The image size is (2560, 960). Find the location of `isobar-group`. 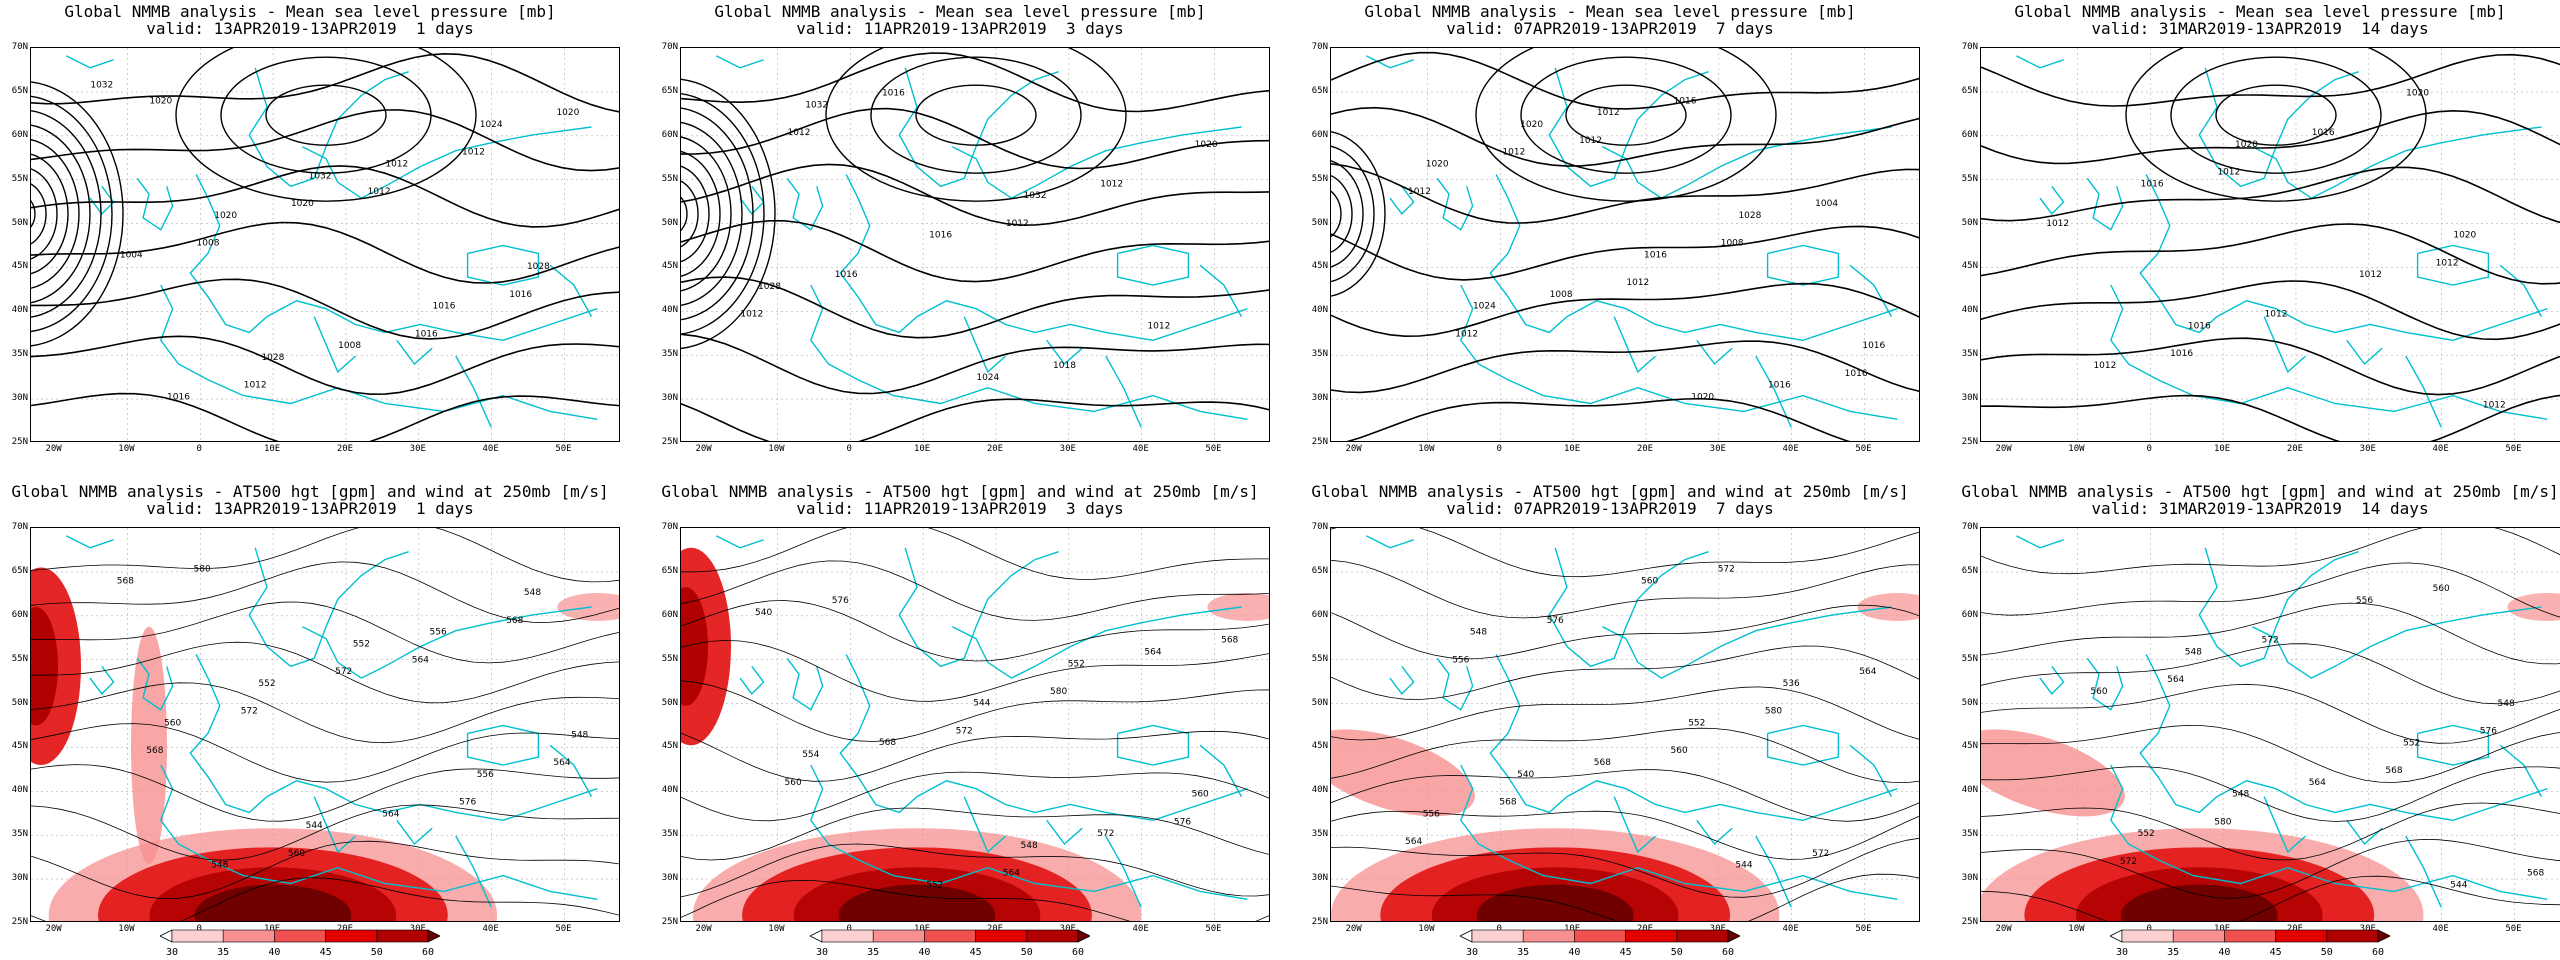

isobar-group is located at coordinates (2270, 244).